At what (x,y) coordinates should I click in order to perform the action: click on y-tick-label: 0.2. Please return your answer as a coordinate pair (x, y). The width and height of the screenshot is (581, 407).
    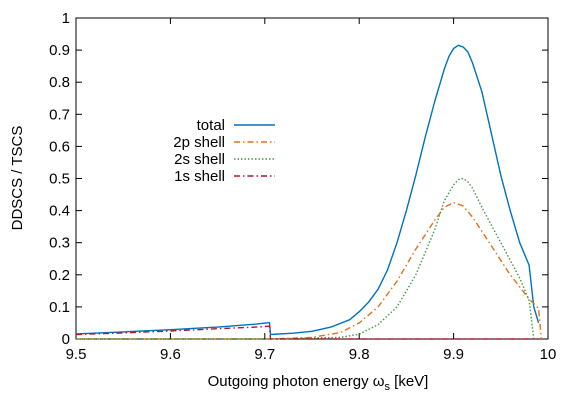
    Looking at the image, I should click on (59, 275).